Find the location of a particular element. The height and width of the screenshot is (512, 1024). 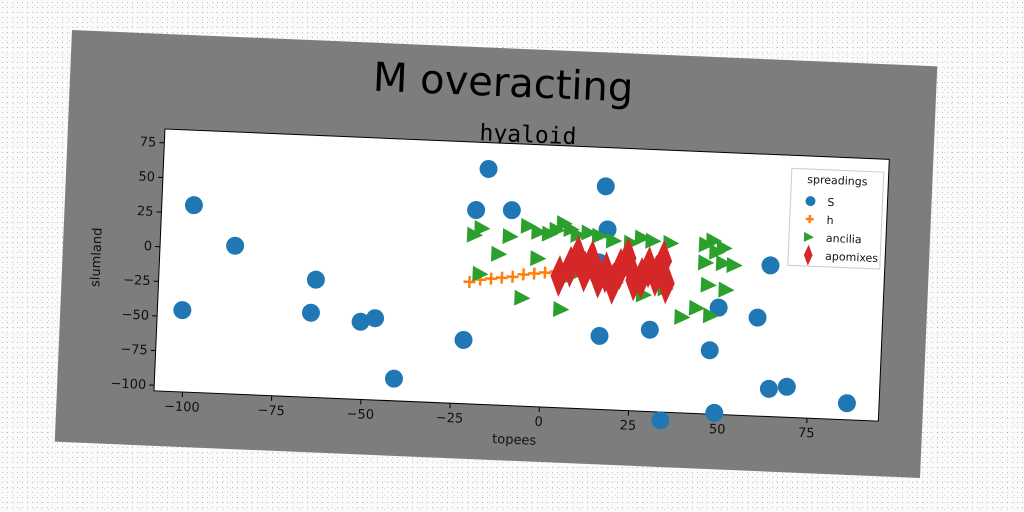

y-axis-label: slumland is located at coordinates (96, 257).